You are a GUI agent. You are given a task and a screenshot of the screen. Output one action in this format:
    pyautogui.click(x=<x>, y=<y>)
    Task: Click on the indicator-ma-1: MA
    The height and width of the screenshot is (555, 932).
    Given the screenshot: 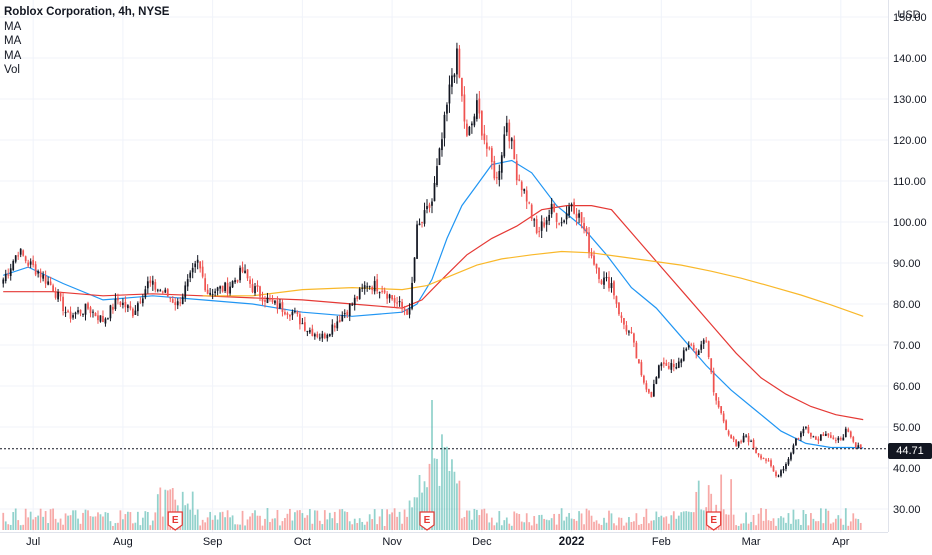 What is the action you would take?
    pyautogui.click(x=13, y=26)
    